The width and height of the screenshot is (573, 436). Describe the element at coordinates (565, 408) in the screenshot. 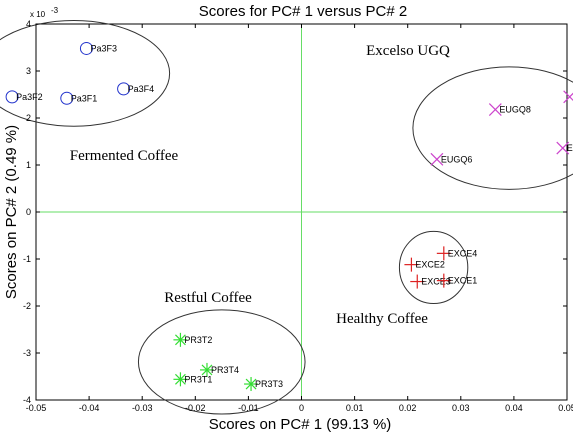

I see `x-tick-label: 0.05` at that location.